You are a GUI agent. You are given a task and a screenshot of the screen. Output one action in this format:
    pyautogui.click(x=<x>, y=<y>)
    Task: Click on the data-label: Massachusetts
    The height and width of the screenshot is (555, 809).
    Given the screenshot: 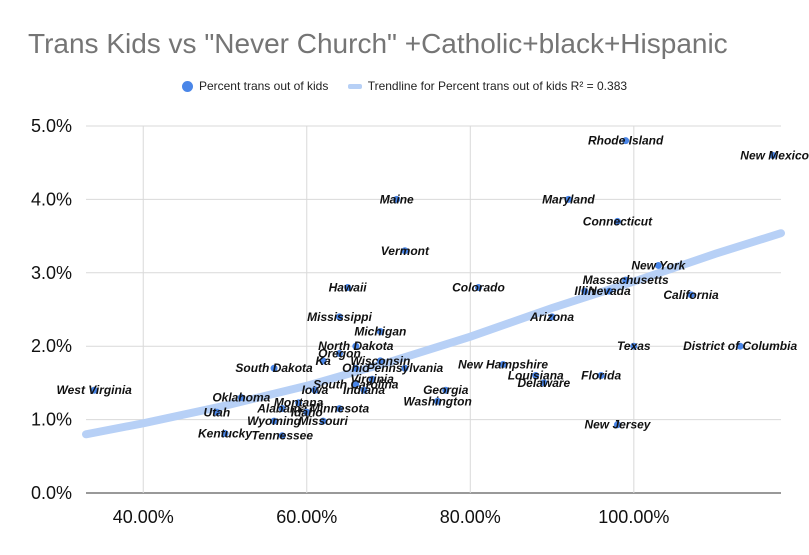 What is the action you would take?
    pyautogui.click(x=626, y=280)
    